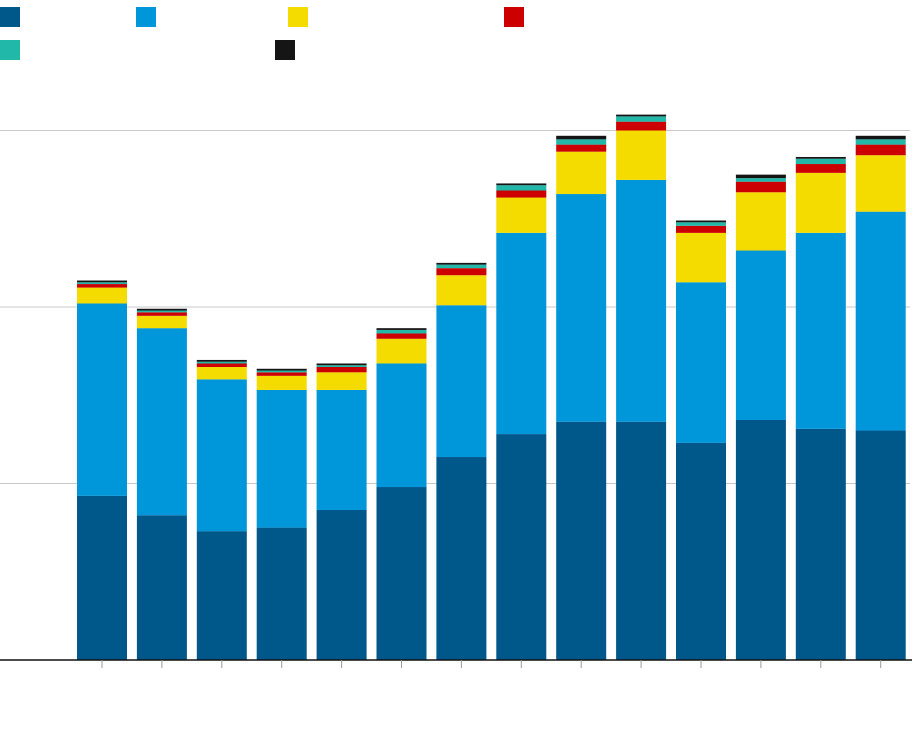 The width and height of the screenshot is (920, 740). What do you see at coordinates (262, 33) in the screenshot?
I see `legend` at bounding box center [262, 33].